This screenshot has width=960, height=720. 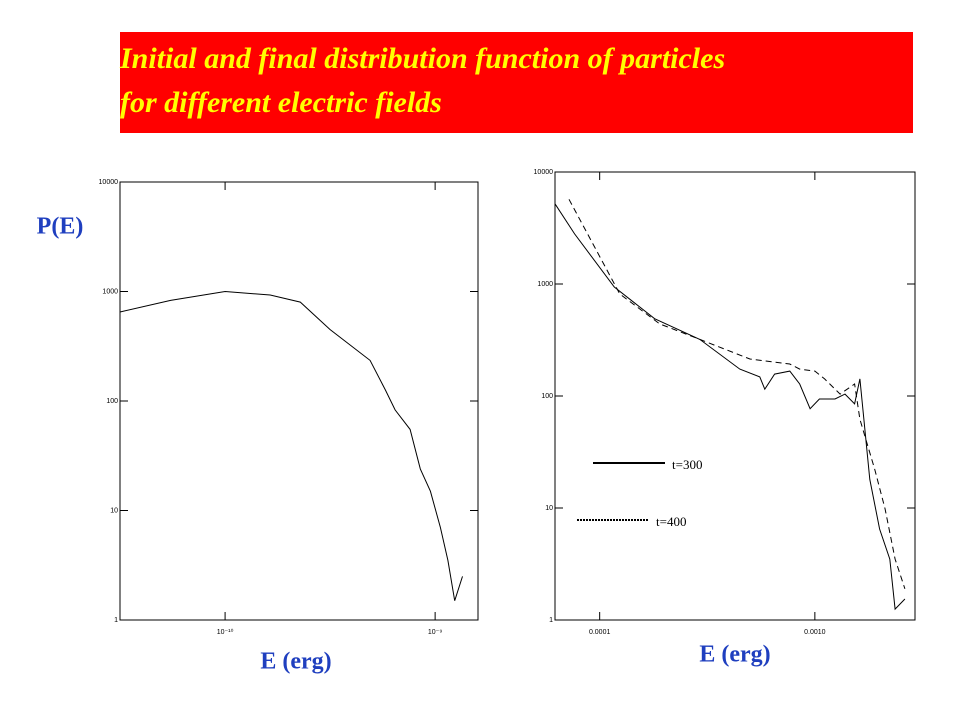 What do you see at coordinates (516, 82) in the screenshot?
I see `title-box` at bounding box center [516, 82].